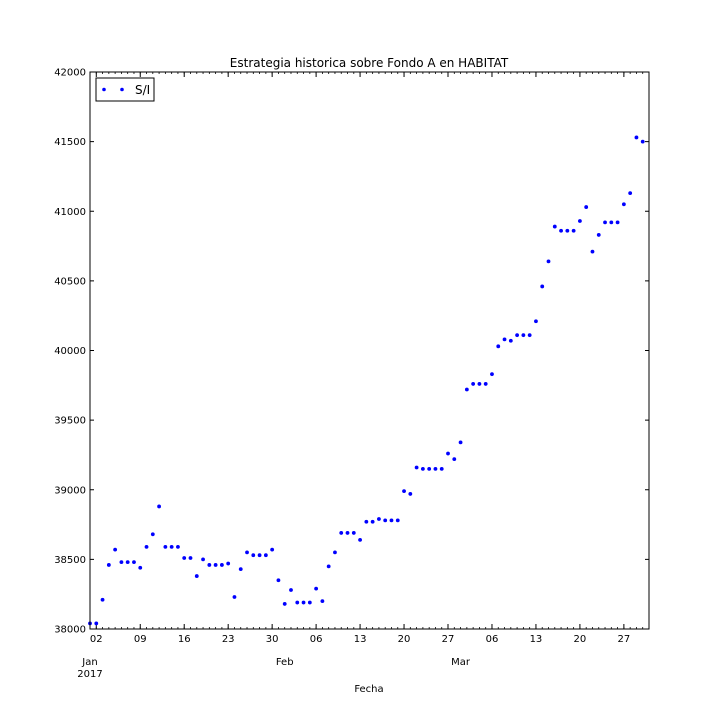  I want to click on y-tick-label: 39500, so click(70, 421).